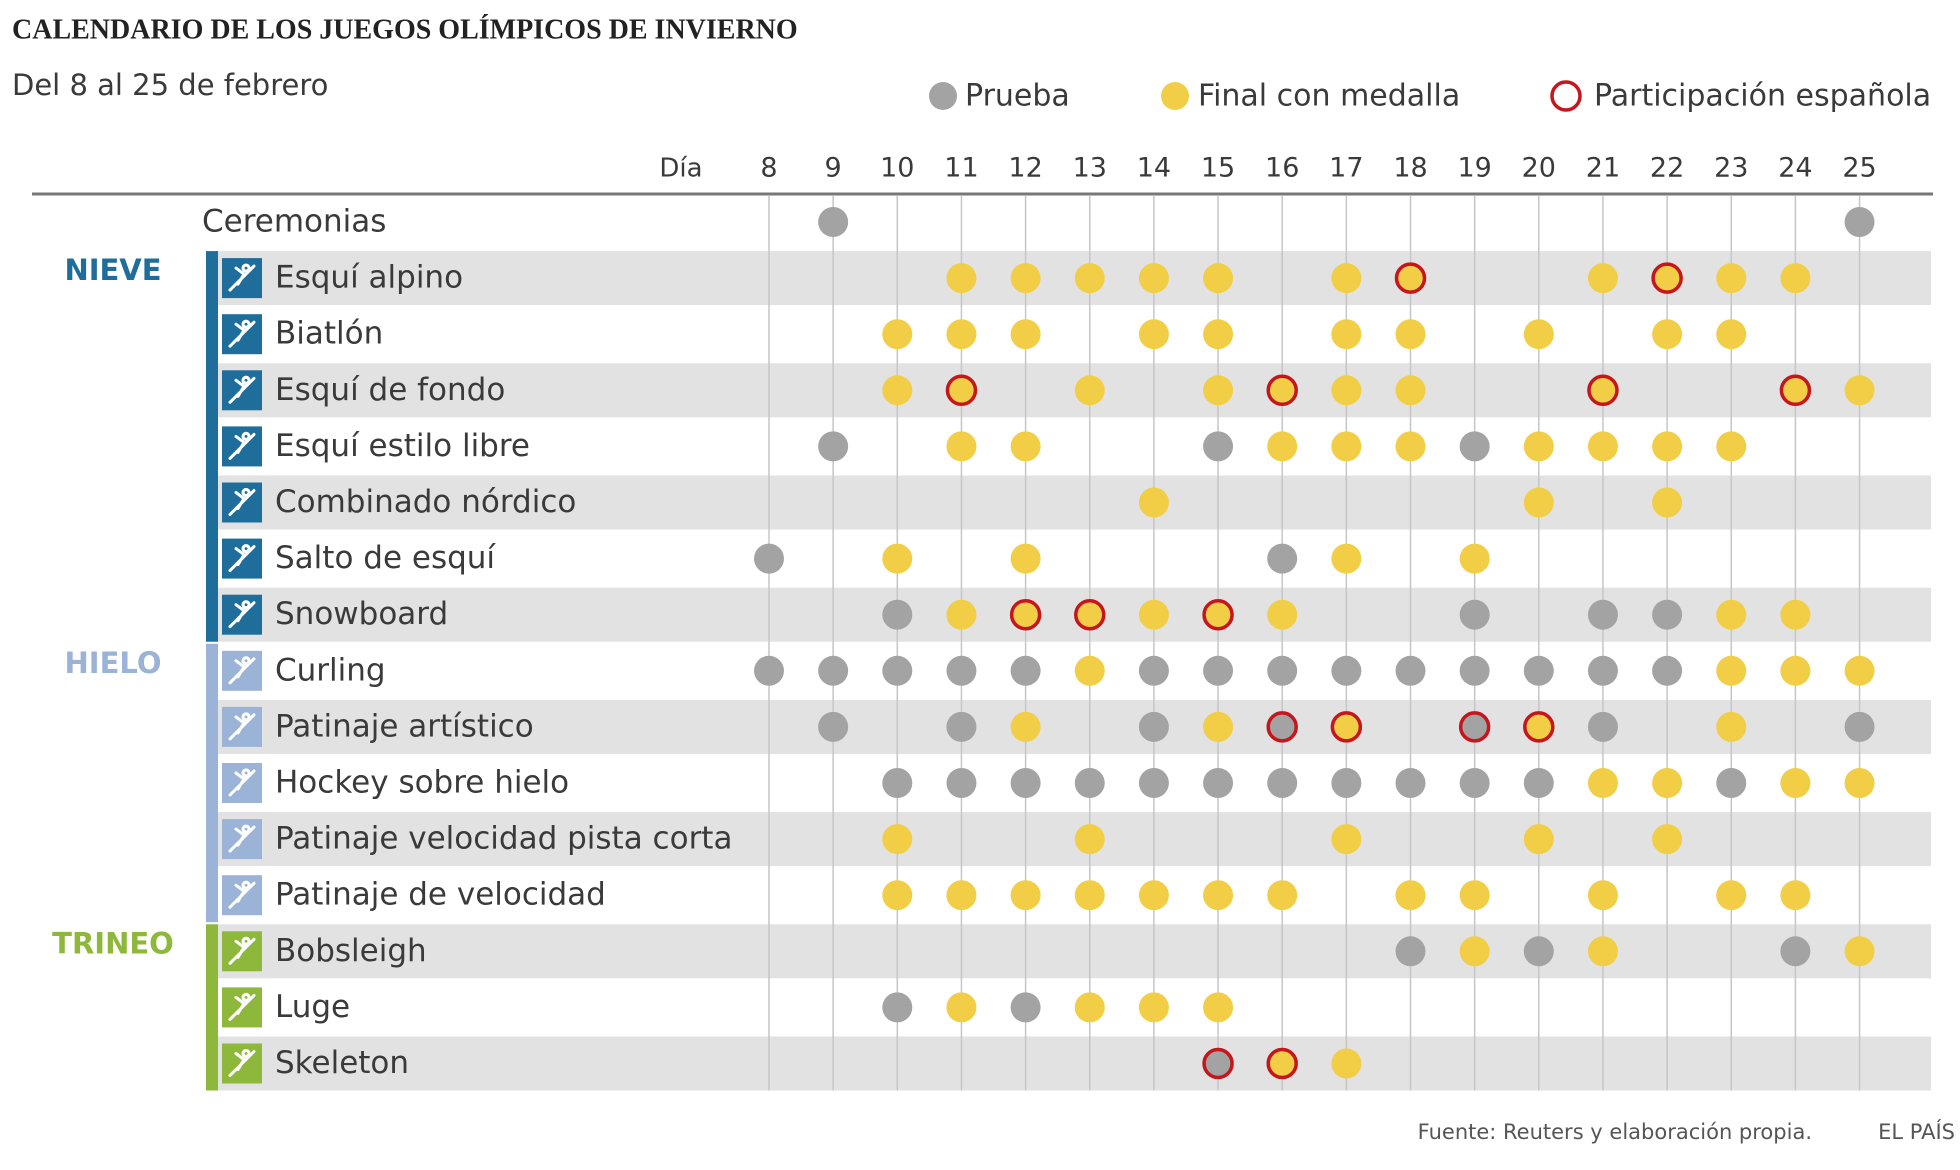 Image resolution: width=1960 pixels, height=1170 pixels. What do you see at coordinates (113, 663) in the screenshot?
I see `group-label: HIELO` at bounding box center [113, 663].